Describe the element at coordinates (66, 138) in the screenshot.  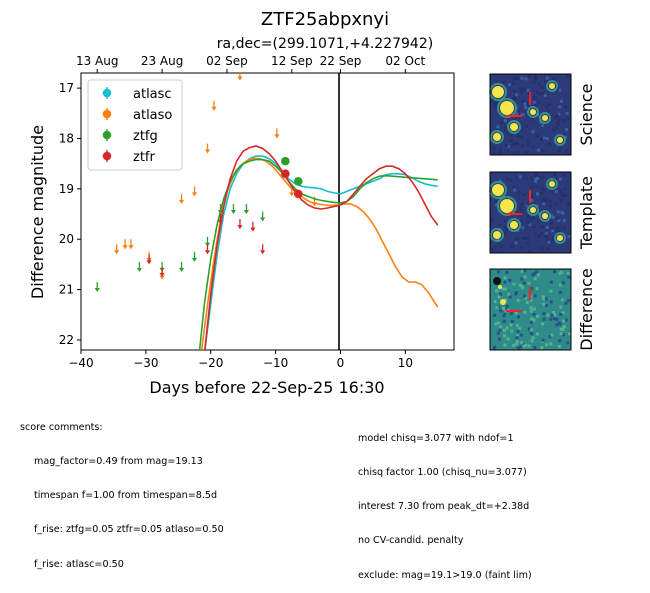
I see `y-tick-label: 18` at that location.